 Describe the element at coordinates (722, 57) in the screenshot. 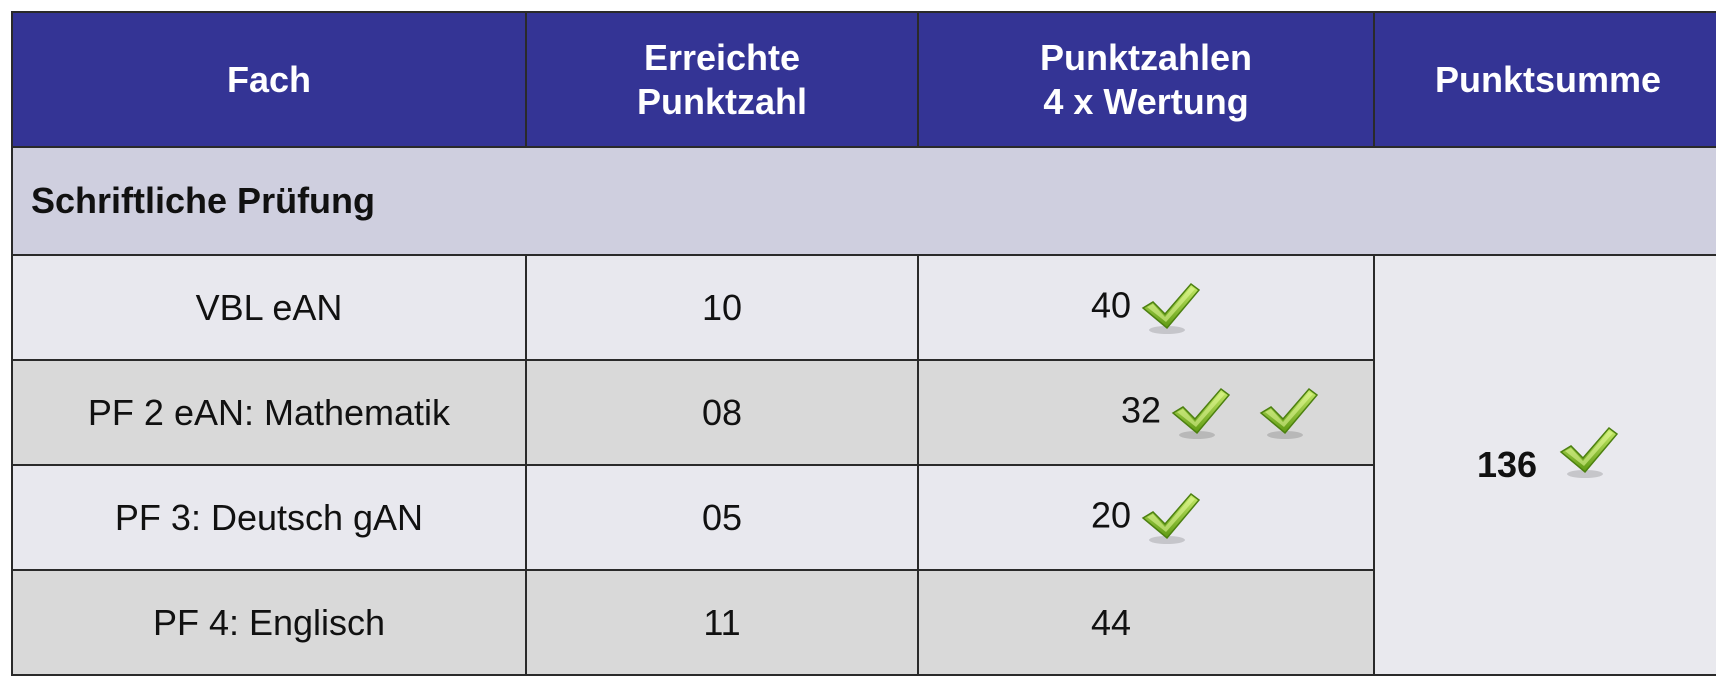

I see `header-text: Erreichte` at that location.